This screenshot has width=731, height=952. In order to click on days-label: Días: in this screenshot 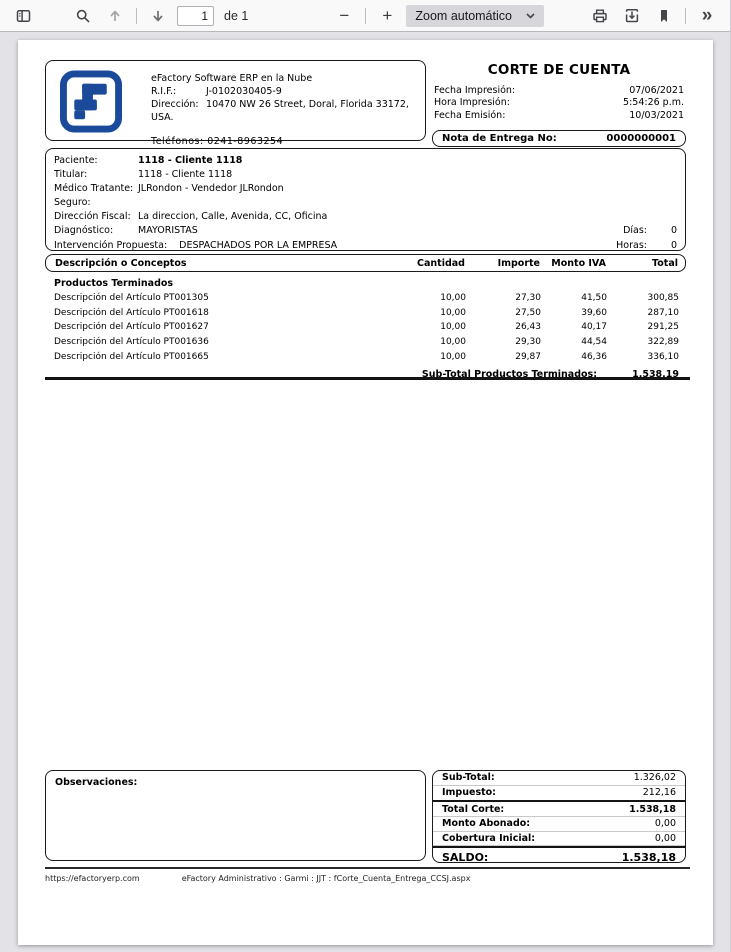, I will do `click(635, 231)`.